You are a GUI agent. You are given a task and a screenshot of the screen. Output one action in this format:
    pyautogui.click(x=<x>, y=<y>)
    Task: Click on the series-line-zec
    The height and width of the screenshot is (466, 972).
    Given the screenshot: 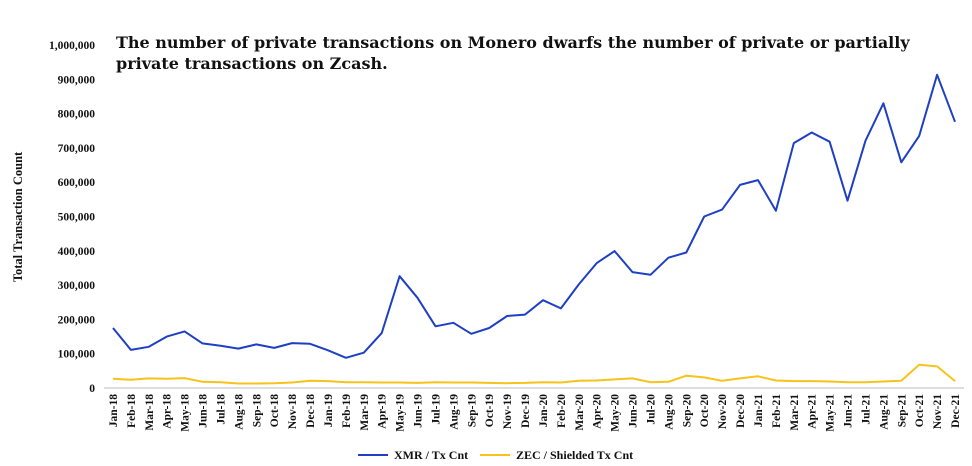 What is the action you would take?
    pyautogui.click(x=534, y=374)
    